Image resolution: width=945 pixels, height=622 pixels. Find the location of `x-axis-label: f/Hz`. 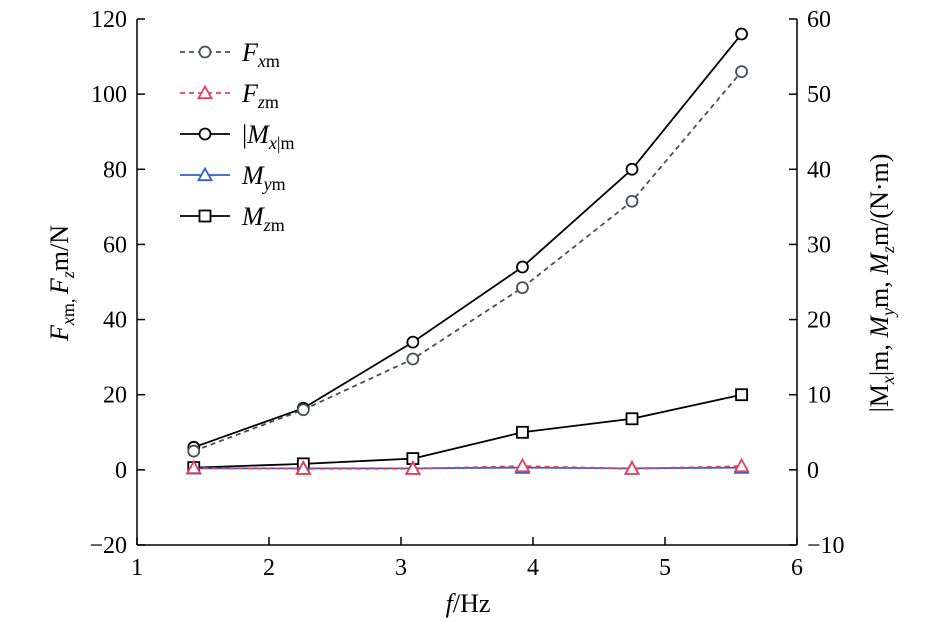

x-axis-label: f/Hz is located at coordinates (468, 603).